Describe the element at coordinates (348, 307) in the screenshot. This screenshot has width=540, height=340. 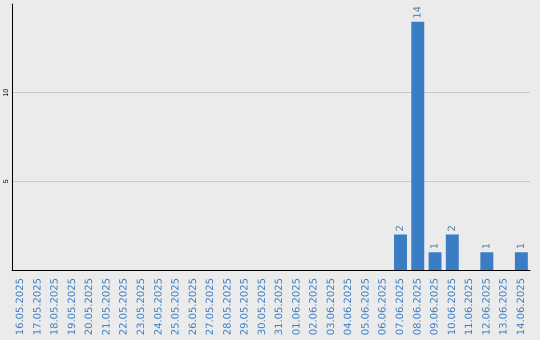
I see `x-tick-label: 04.06.2025` at that location.